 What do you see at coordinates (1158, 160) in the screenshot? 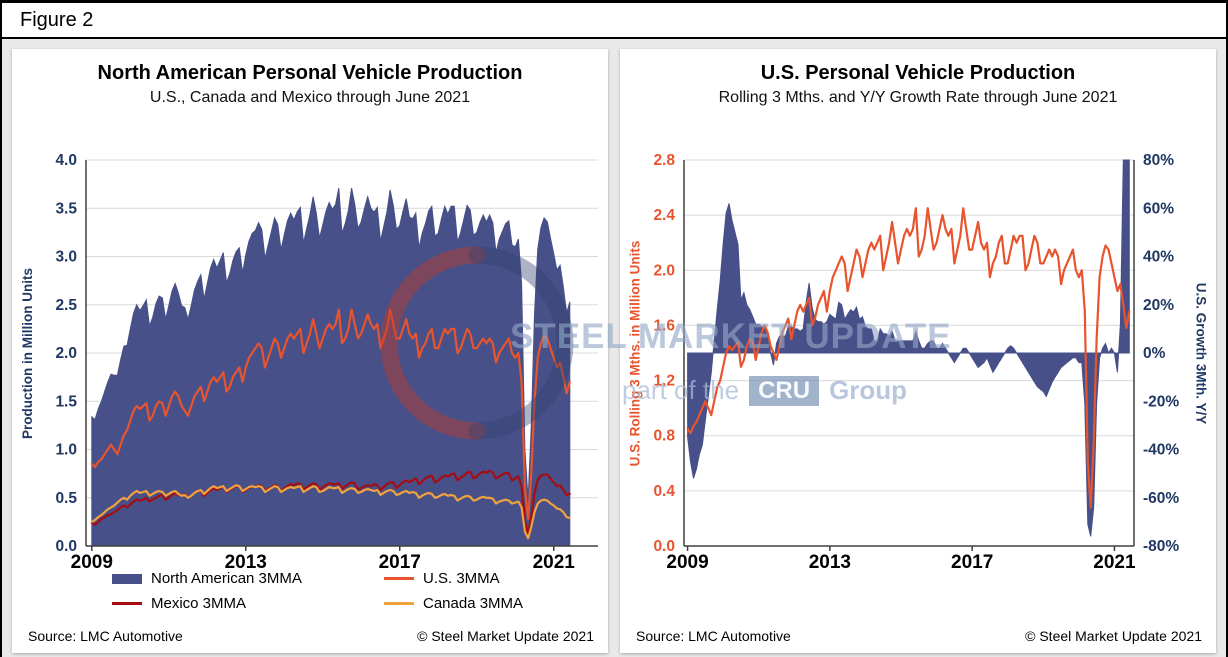
I see `svg-text: 80%` at bounding box center [1158, 160].